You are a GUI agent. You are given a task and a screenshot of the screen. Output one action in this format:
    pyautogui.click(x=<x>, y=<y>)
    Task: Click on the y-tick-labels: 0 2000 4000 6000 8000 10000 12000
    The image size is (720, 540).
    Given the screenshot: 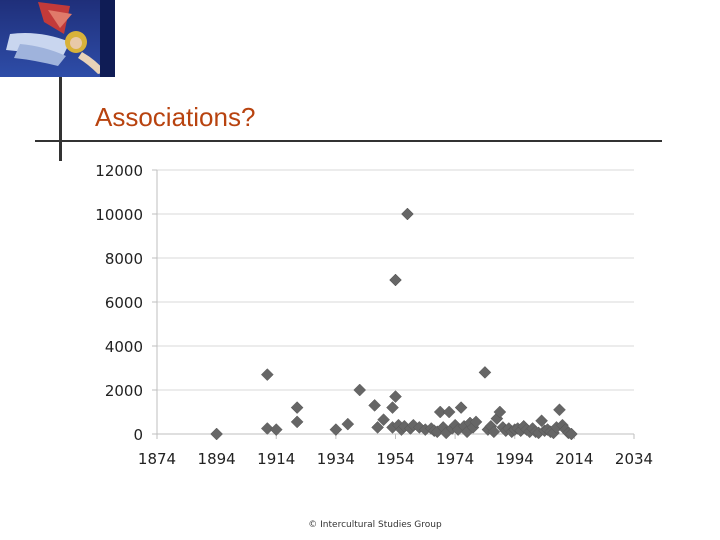 What is the action you would take?
    pyautogui.click(x=119, y=303)
    